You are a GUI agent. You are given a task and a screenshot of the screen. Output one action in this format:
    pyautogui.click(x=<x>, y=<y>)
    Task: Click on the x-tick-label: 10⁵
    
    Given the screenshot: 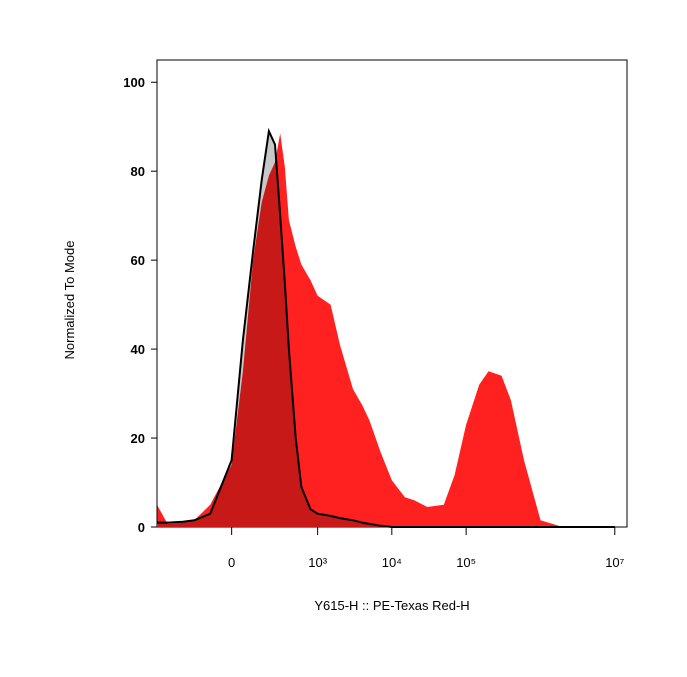 What is the action you would take?
    pyautogui.click(x=466, y=562)
    